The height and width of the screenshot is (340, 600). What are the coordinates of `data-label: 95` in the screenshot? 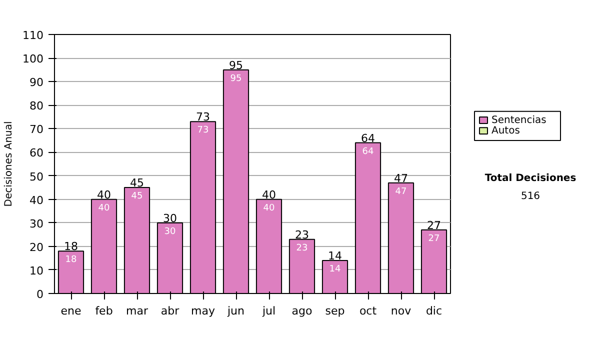 It's located at (236, 65).